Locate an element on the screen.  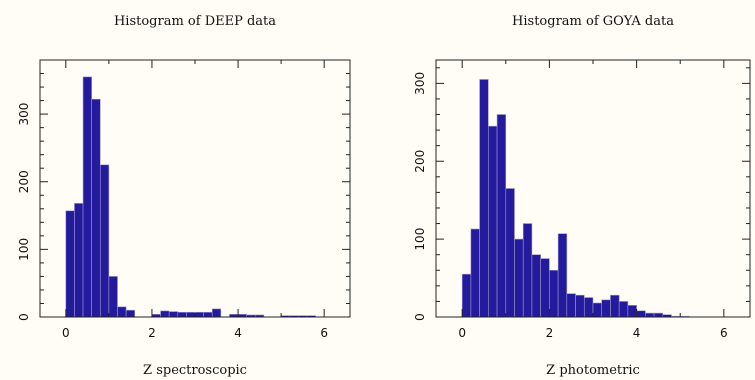
x-axis-label: Z spectroscopic is located at coordinates (195, 370).